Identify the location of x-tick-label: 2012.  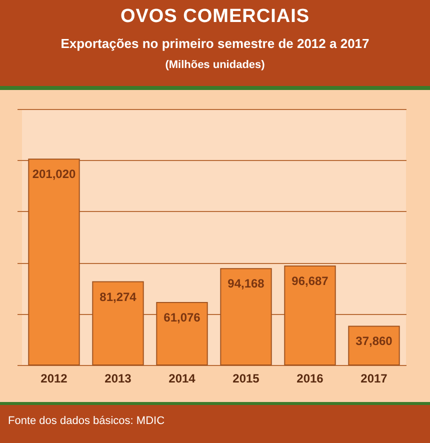
(54, 379).